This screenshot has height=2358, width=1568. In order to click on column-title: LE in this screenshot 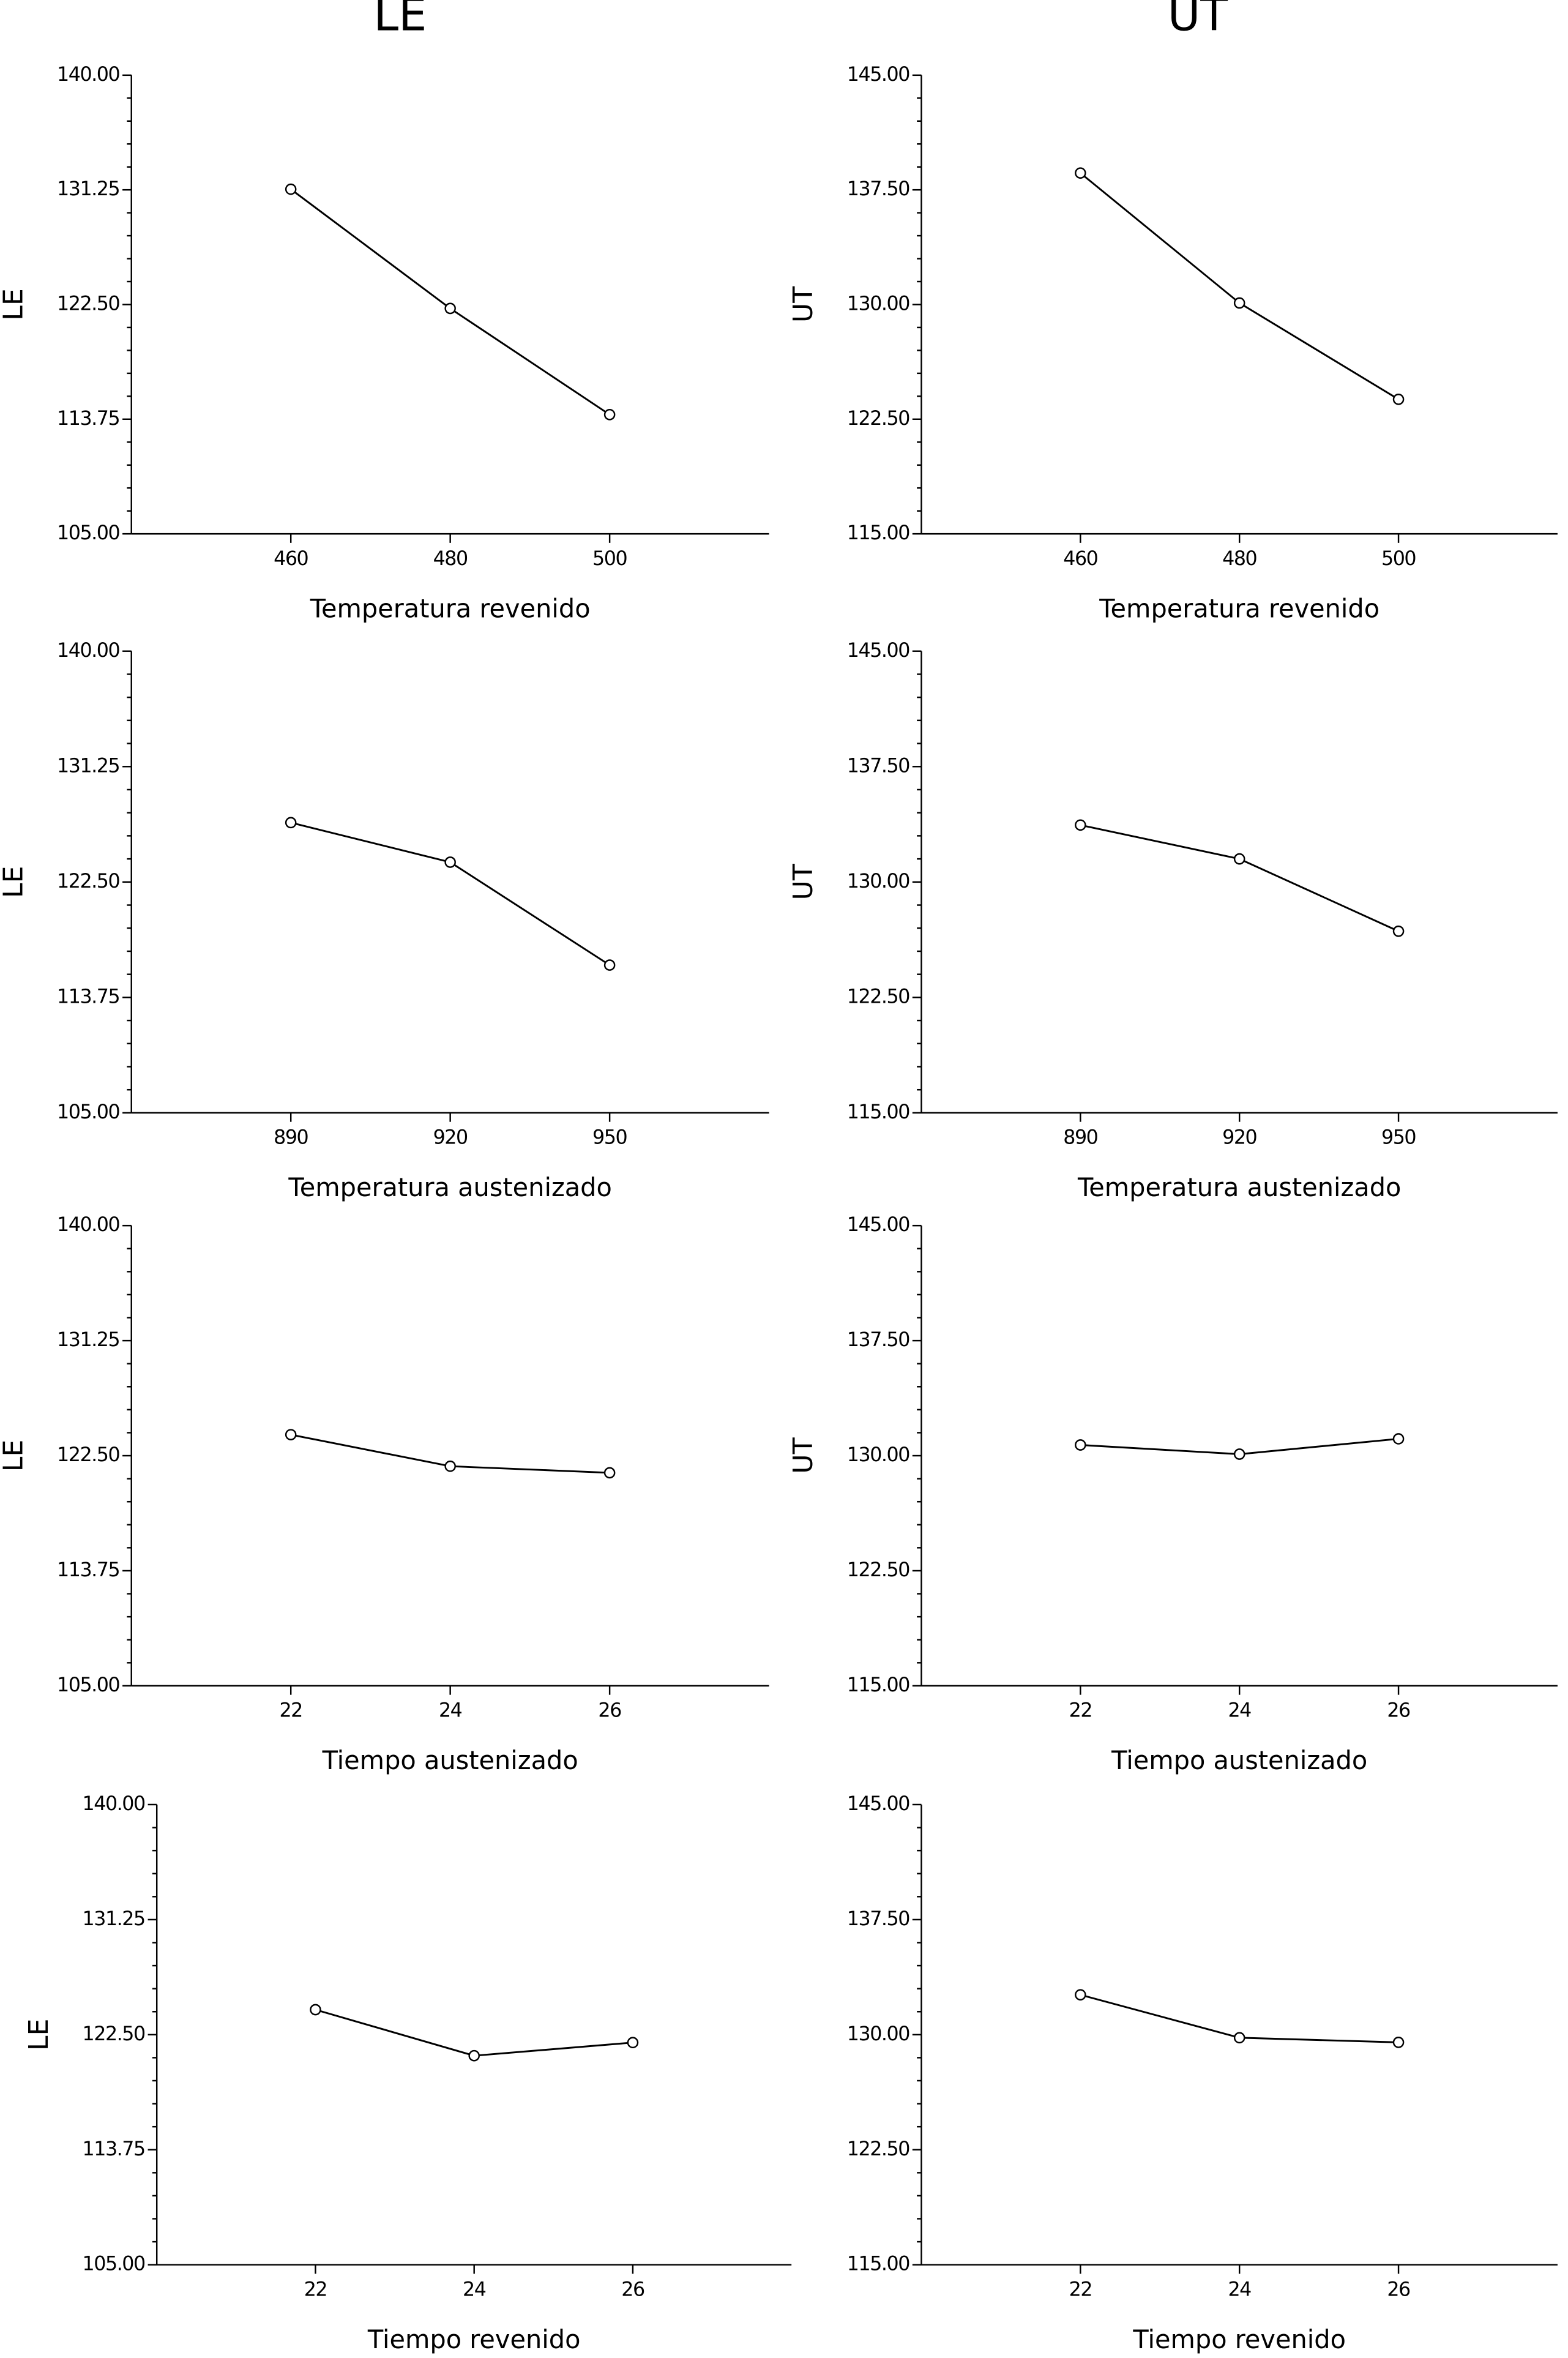, I will do `click(400, 21)`.